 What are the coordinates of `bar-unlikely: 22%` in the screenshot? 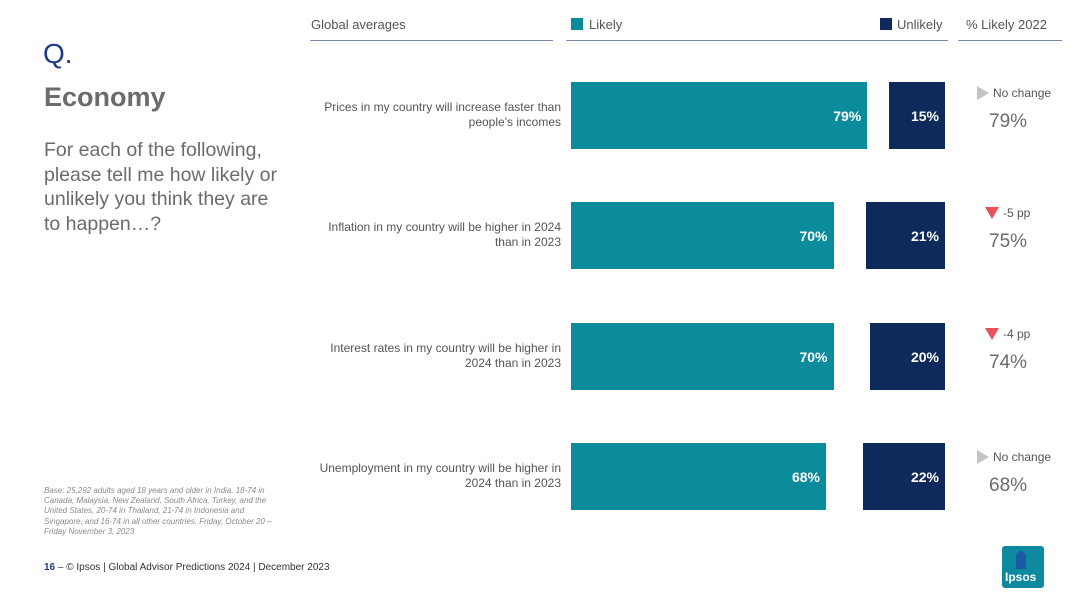 It's located at (903, 476).